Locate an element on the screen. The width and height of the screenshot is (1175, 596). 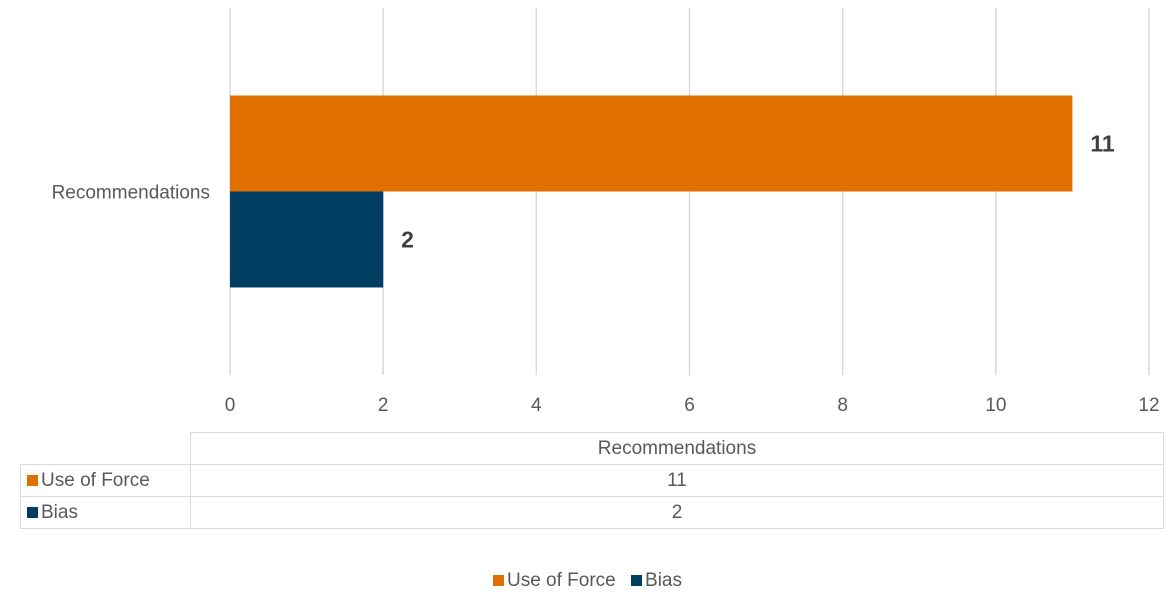
legend: Use of Force Bias is located at coordinates (587, 581).